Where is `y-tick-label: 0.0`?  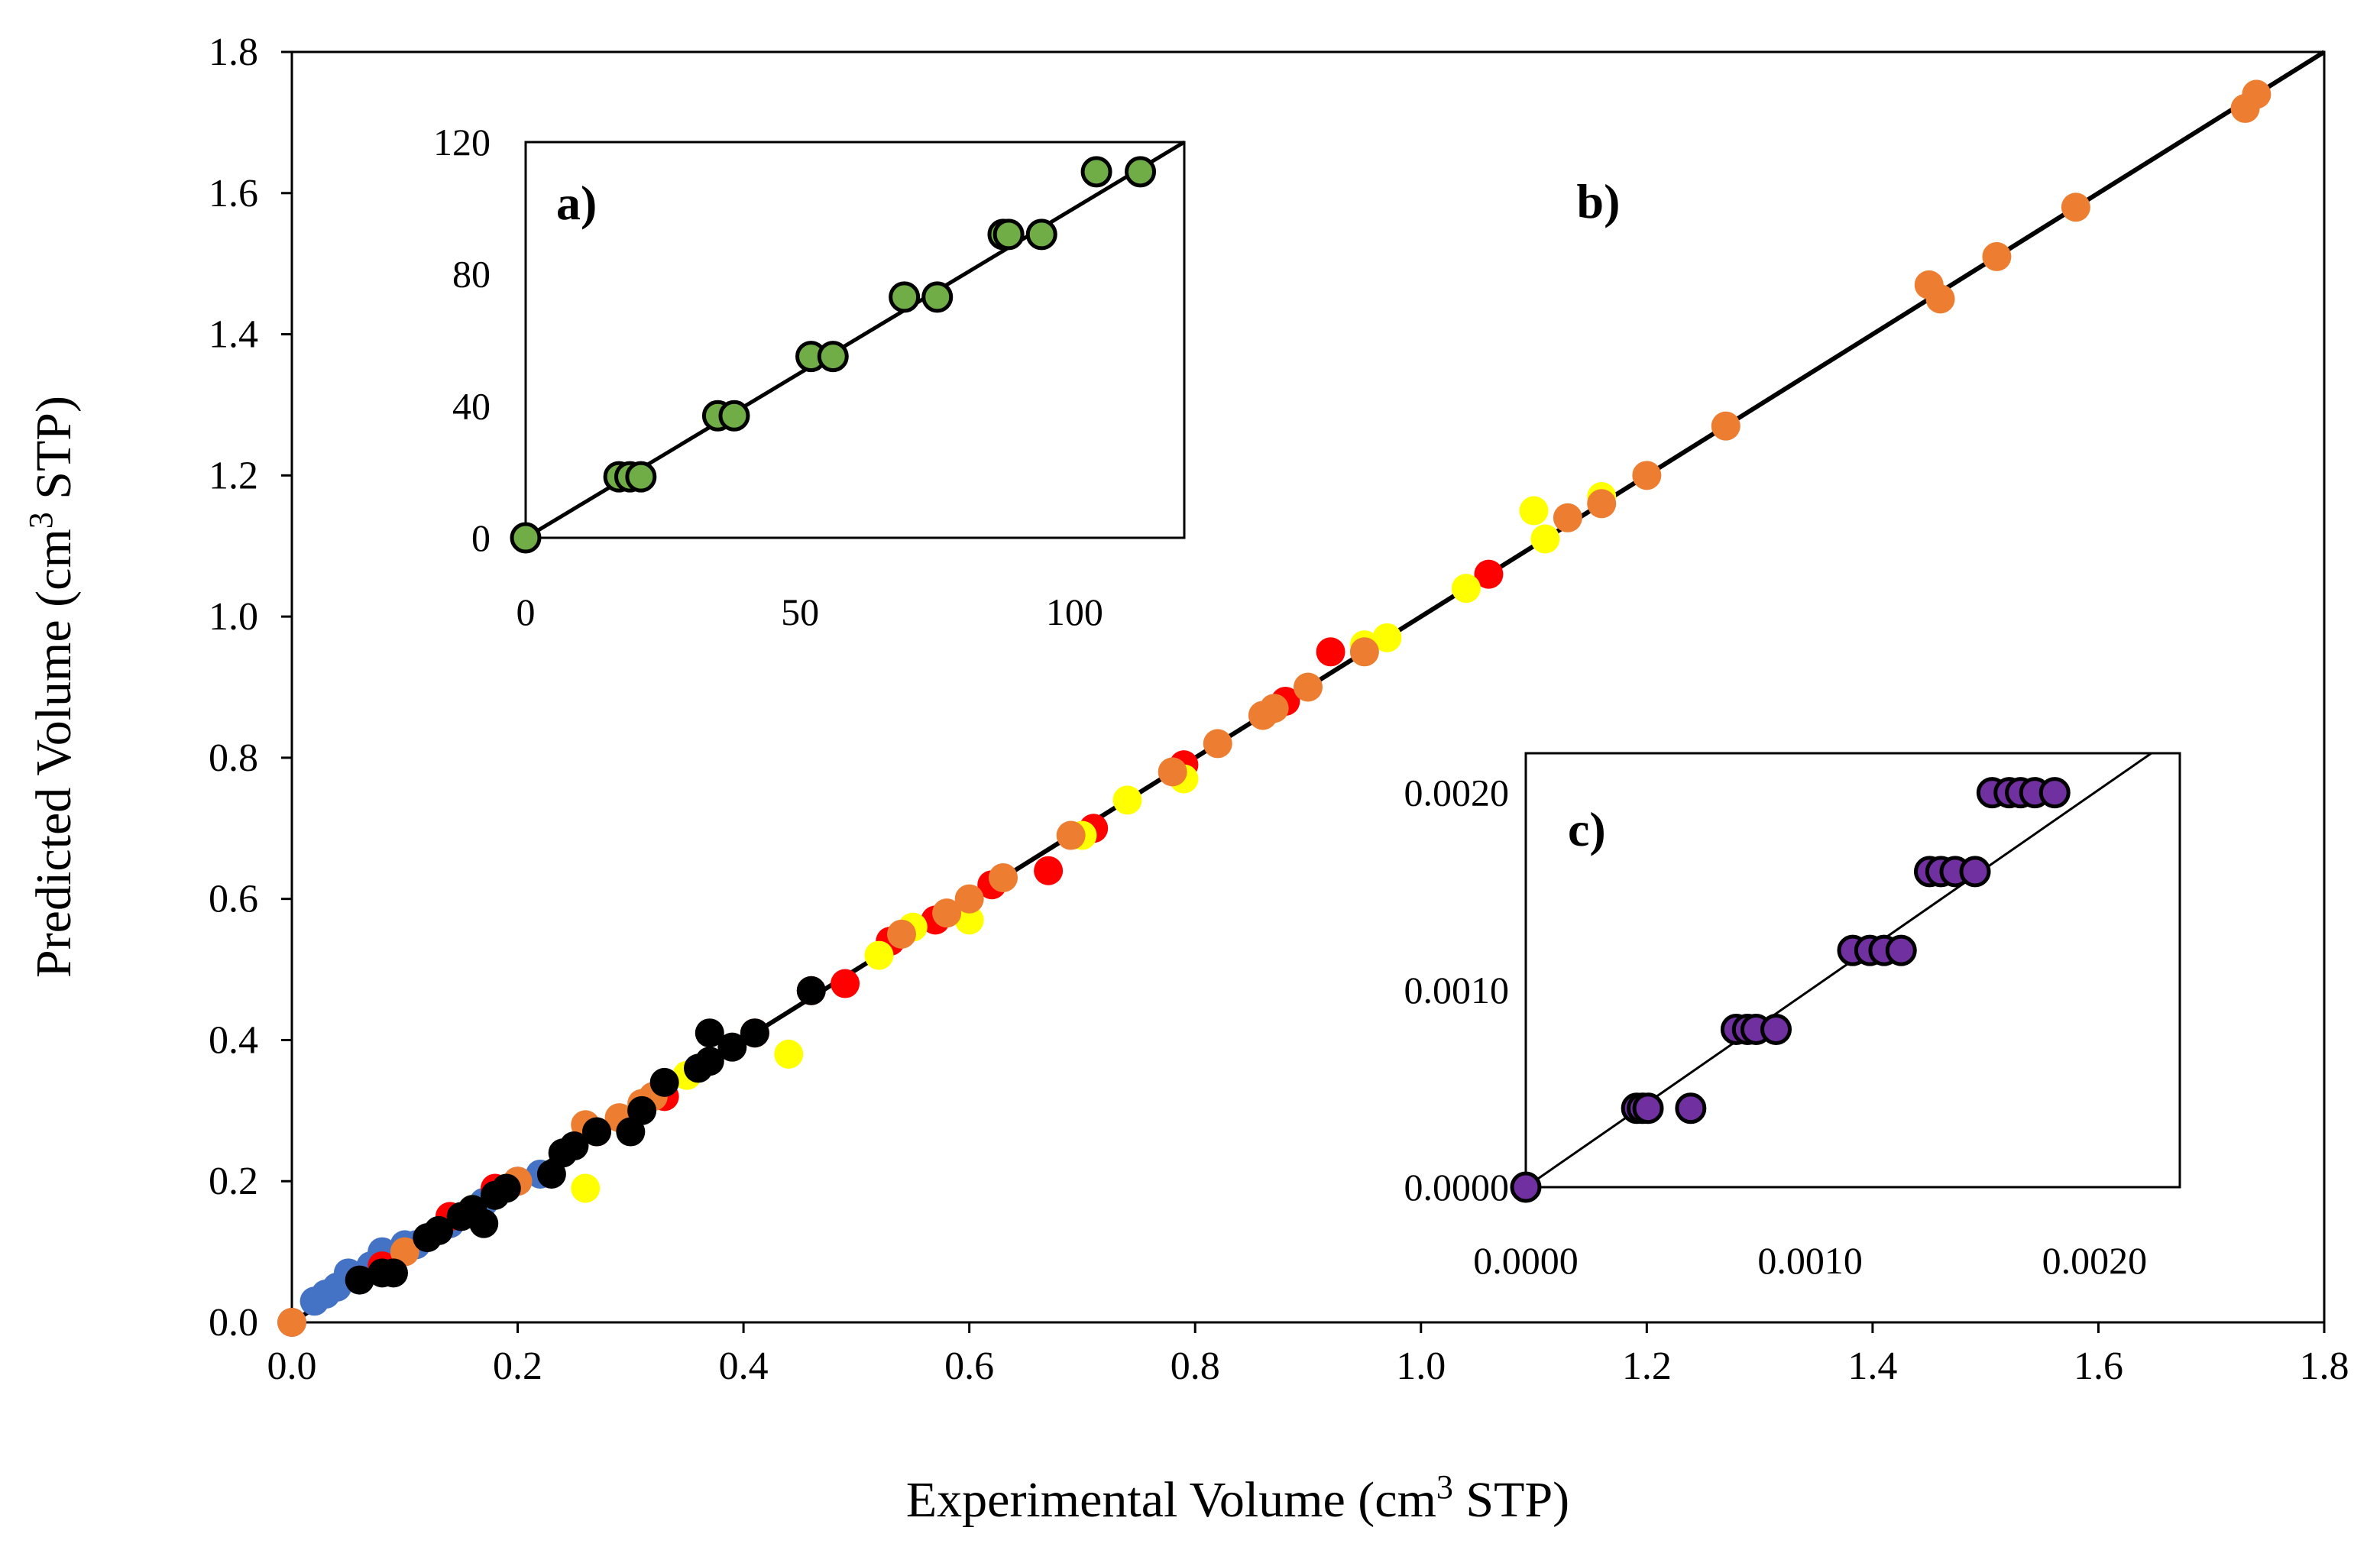 y-tick-label: 0.0 is located at coordinates (233, 1323).